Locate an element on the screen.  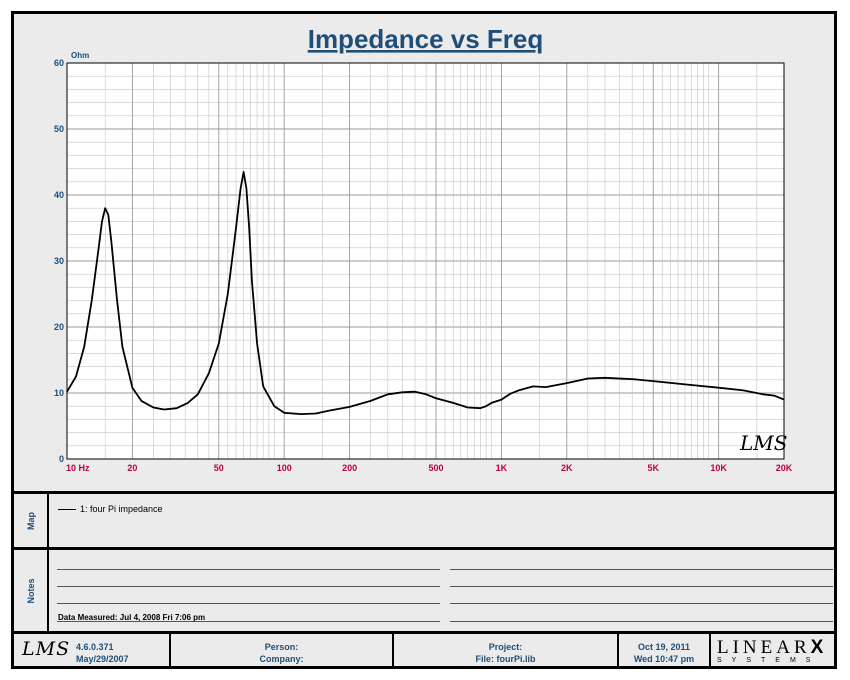
project-label: Project: is located at coordinates (505, 647).